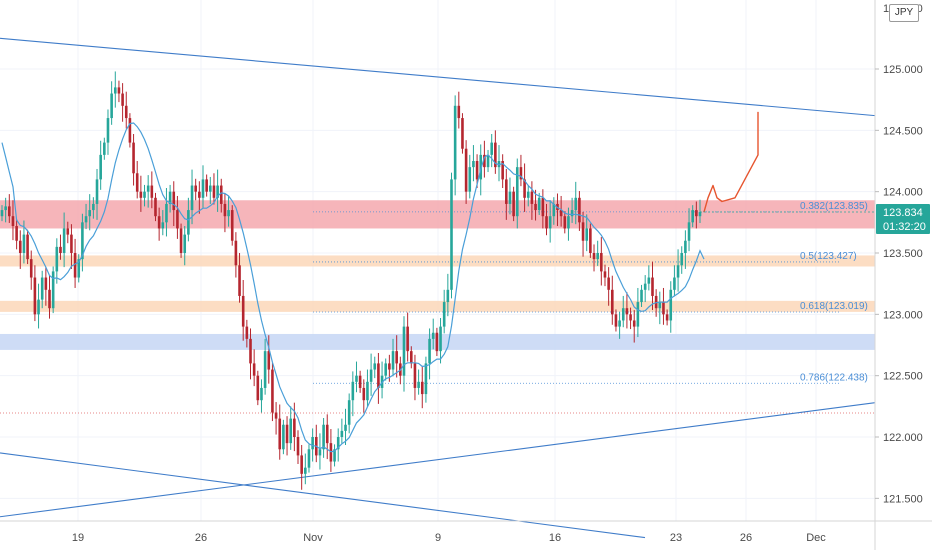  What do you see at coordinates (437, 261) in the screenshot?
I see `fib-0.5-zone` at bounding box center [437, 261].